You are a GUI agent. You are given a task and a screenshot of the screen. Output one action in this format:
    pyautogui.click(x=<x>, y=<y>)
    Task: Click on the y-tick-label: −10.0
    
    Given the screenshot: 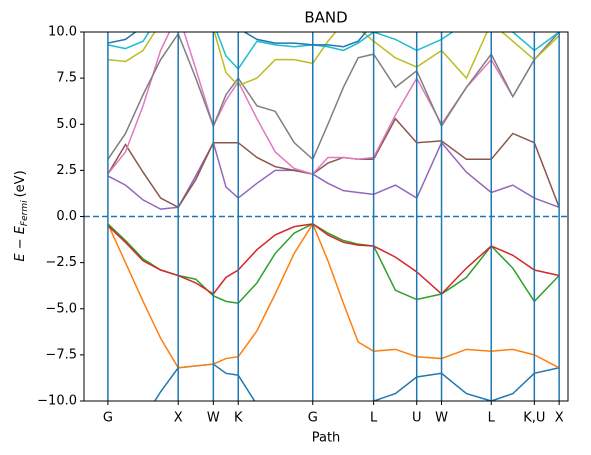 What is the action you would take?
    pyautogui.click(x=57, y=401)
    